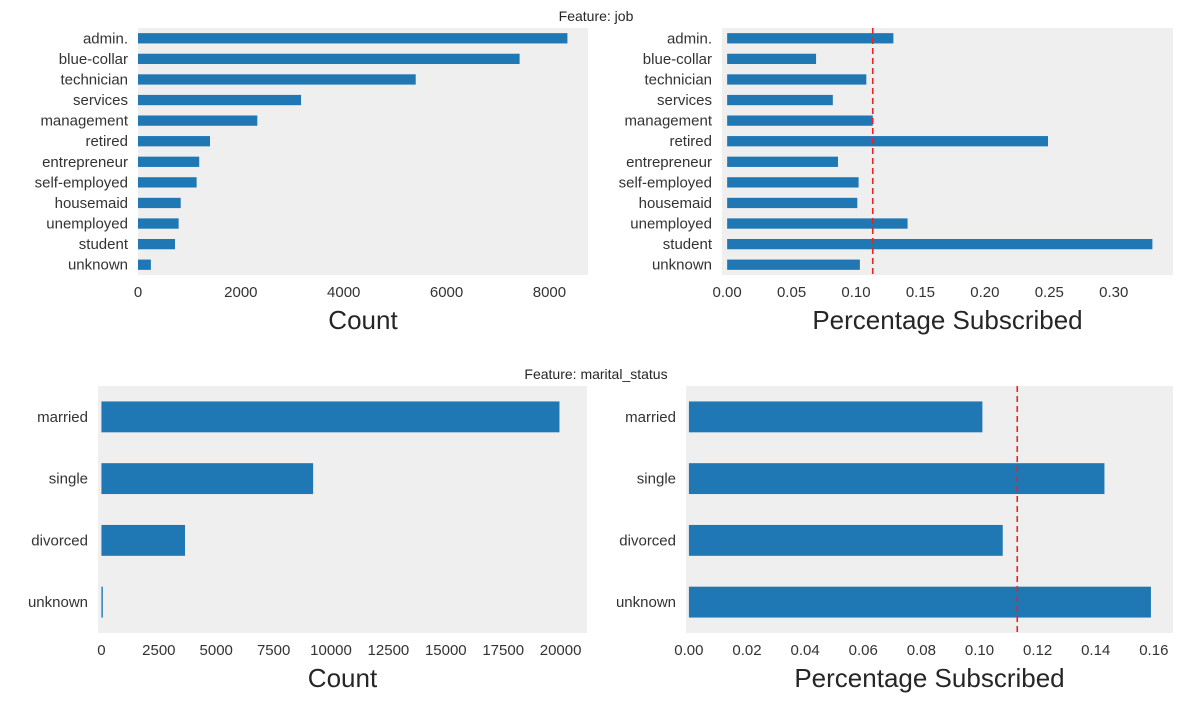 This screenshot has width=1195, height=703. What do you see at coordinates (273, 650) in the screenshot?
I see `x-tick-label: 7500` at bounding box center [273, 650].